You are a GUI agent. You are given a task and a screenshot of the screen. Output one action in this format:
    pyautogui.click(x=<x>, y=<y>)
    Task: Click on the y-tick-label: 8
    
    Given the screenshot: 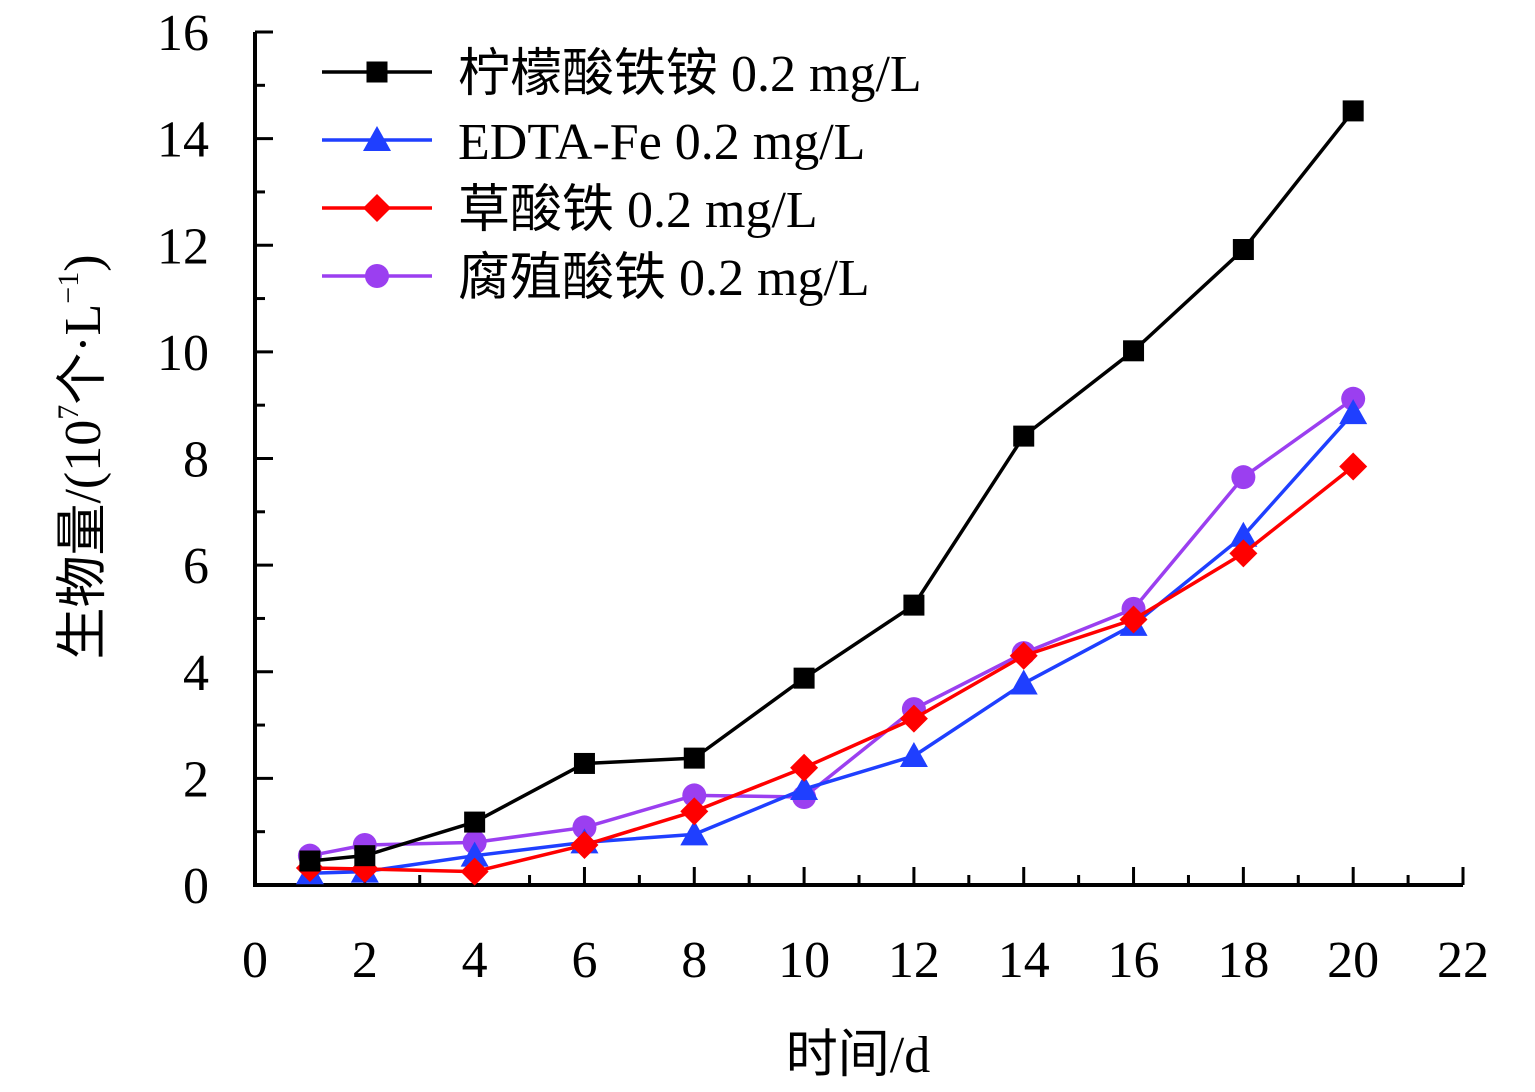 What is the action you would take?
    pyautogui.click(x=196, y=460)
    